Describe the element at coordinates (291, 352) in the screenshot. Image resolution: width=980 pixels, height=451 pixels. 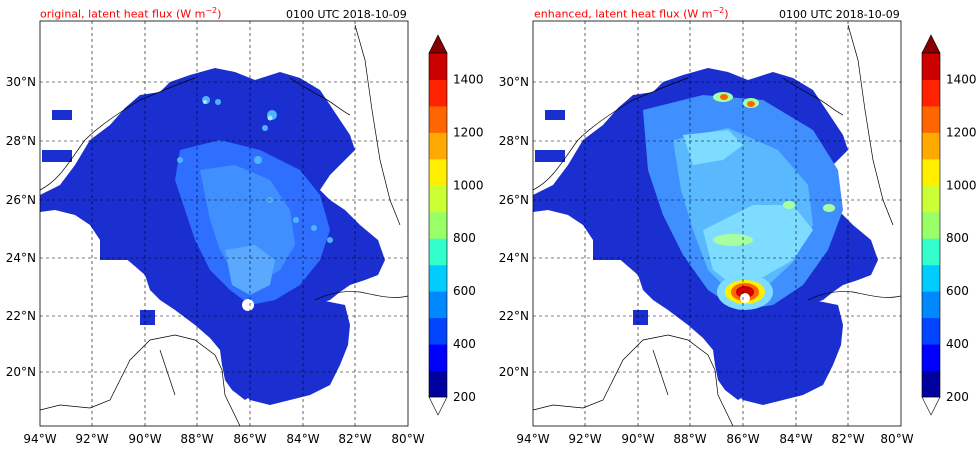
I see `flux-field-lower` at that location.